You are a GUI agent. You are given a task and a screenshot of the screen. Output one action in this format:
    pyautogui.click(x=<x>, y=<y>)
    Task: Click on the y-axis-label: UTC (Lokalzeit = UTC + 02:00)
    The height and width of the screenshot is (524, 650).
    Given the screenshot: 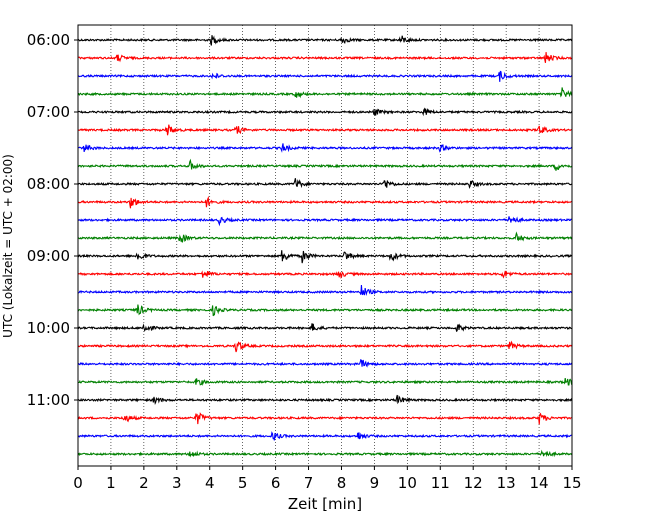 What is the action you would take?
    pyautogui.click(x=8, y=246)
    